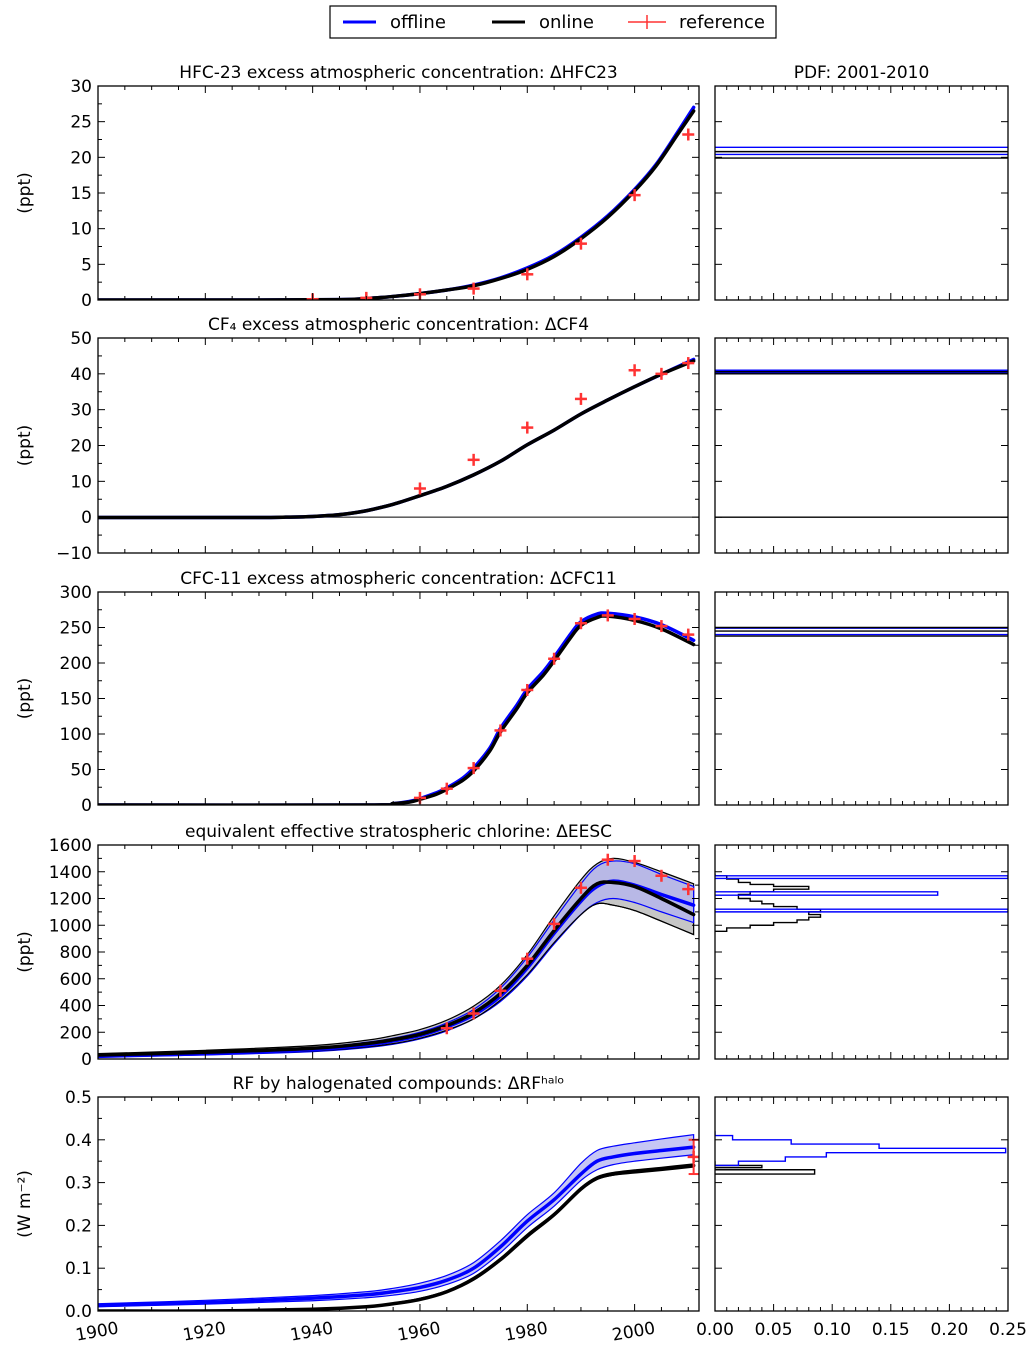 The height and width of the screenshot is (1349, 1031). I want to click on y-tick-label: 0.1, so click(78, 1269).